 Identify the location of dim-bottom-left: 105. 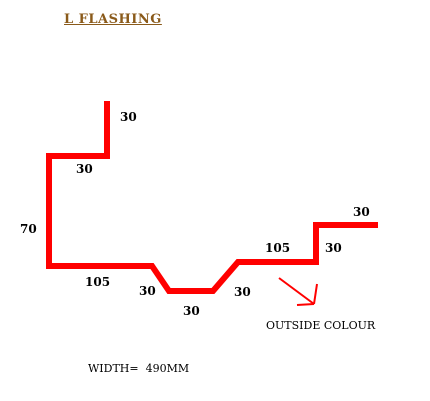
(97, 282).